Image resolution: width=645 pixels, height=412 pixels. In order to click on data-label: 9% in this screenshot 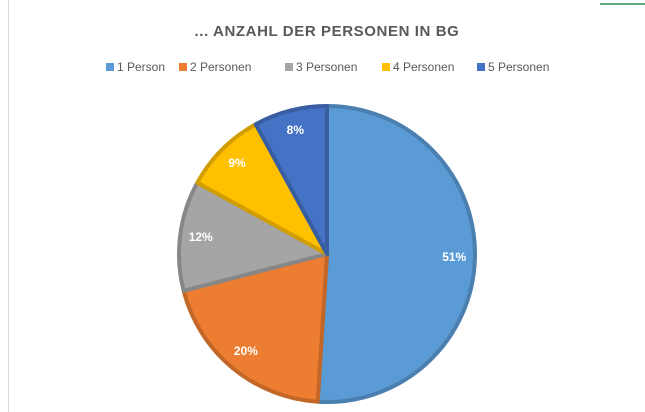, I will do `click(237, 163)`.